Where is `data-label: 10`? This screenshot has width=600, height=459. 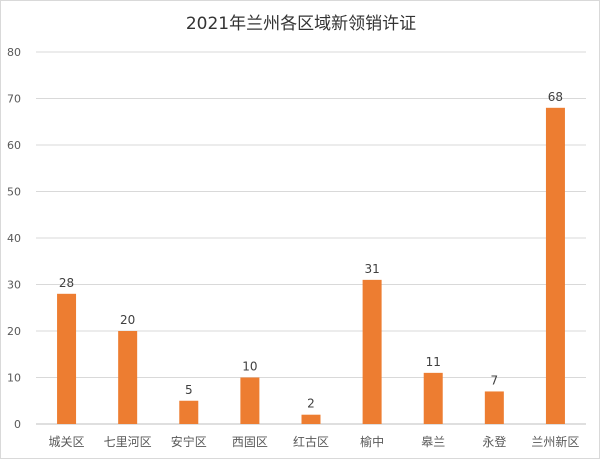 data-label: 10 is located at coordinates (249, 367).